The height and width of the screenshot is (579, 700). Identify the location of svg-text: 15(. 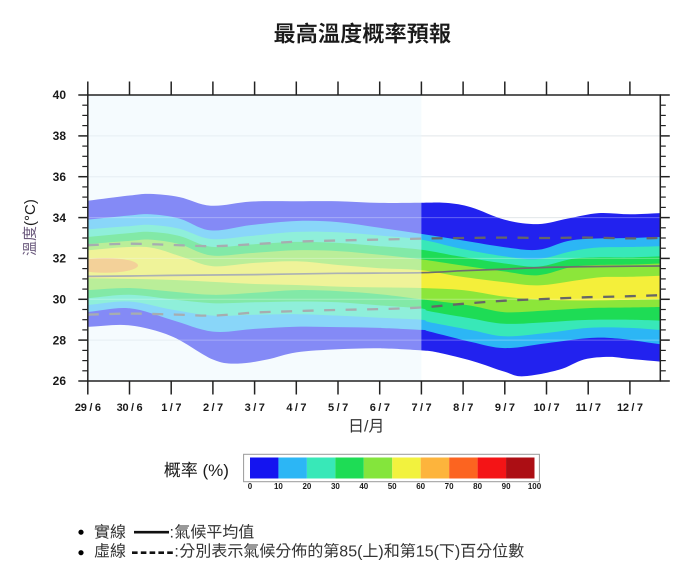
(428, 552).